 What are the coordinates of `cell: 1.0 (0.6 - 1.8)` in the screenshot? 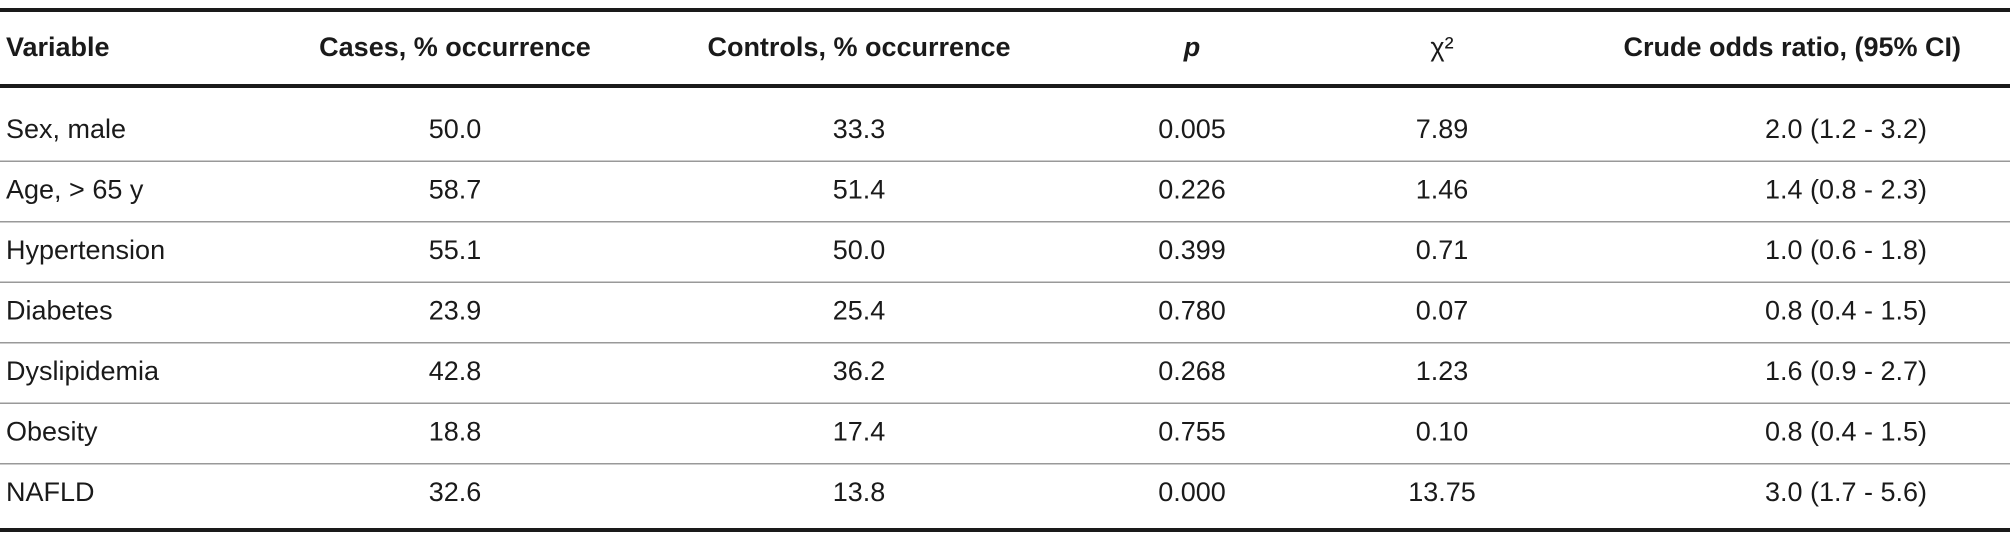 It's located at (1846, 250).